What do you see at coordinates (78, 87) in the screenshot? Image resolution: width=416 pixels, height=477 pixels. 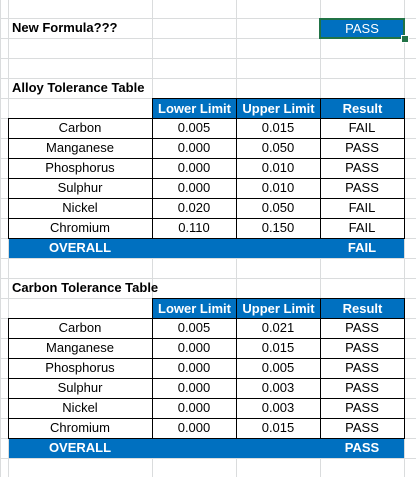 I see `alloy-table-title: Alloy Tolerance Table` at bounding box center [78, 87].